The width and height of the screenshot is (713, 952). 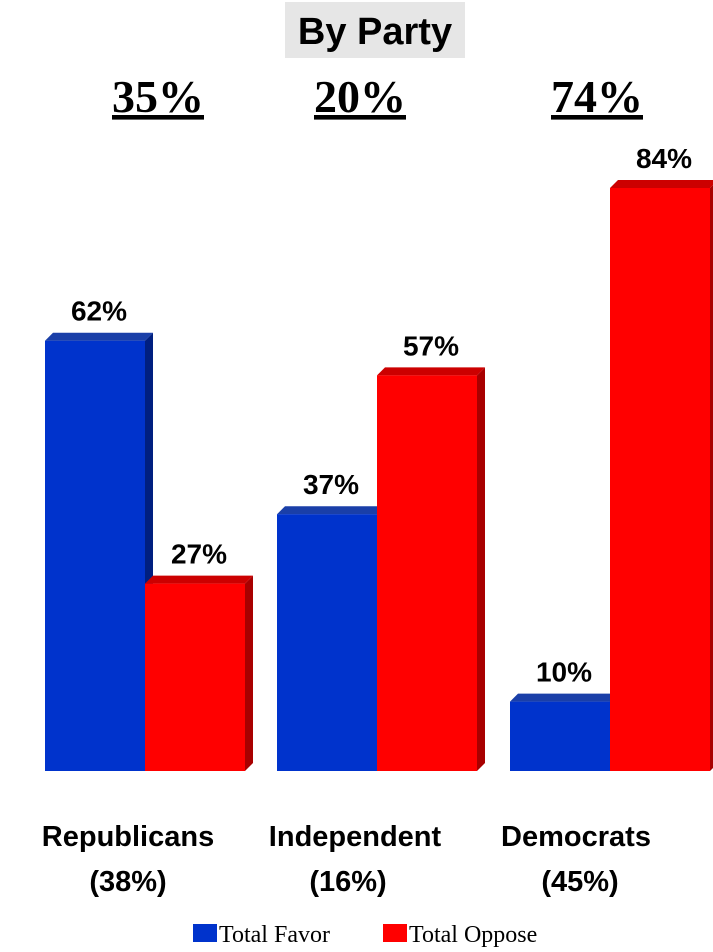 I want to click on bar-top-republicans-total-favor, so click(x=99, y=336).